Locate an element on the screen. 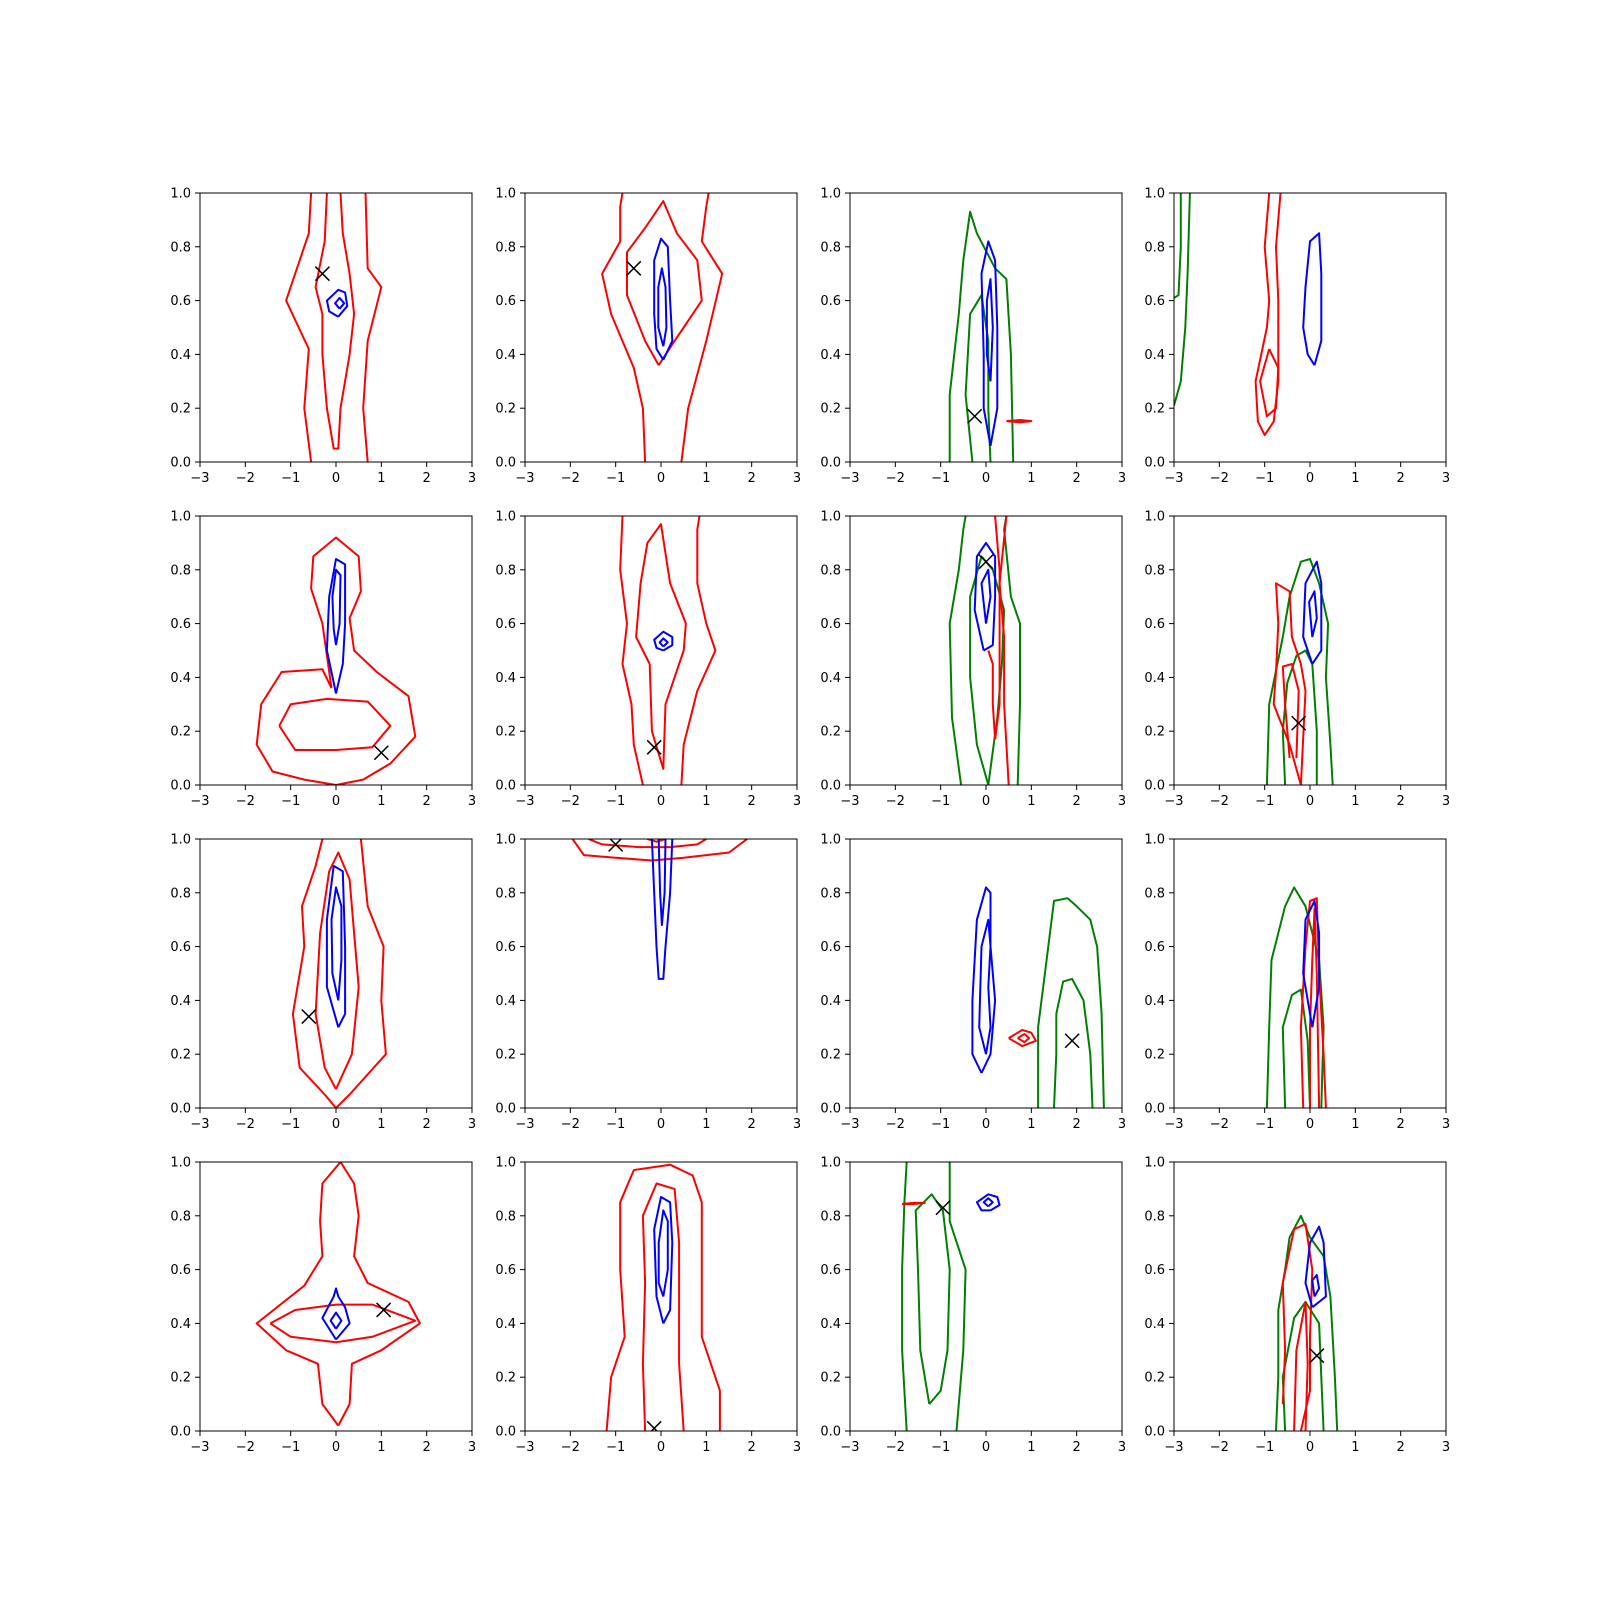 This screenshot has height=1600, width=1600. subplot-4-4: −3 −2 −1 0 1 2 3 0.0 0.2 0.4 0.6 0.8 1.0 is located at coordinates (1297, 1306).